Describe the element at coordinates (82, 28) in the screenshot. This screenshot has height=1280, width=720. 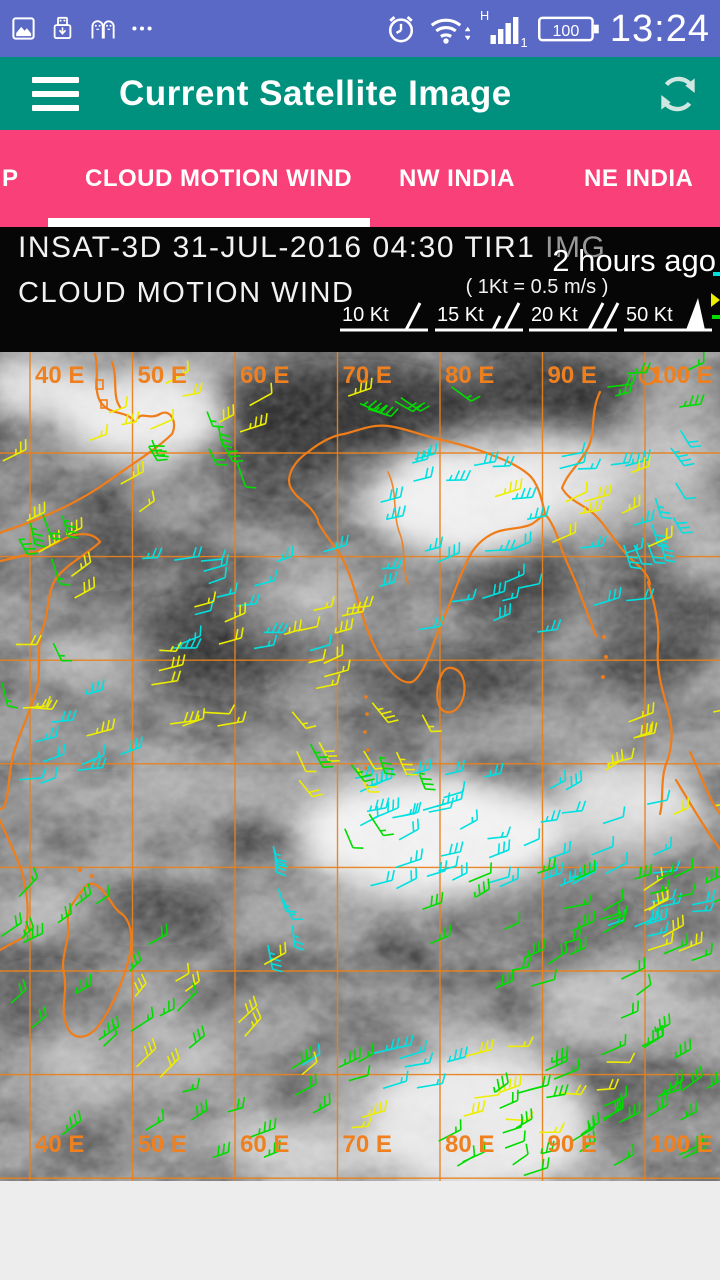
I see `notification-icons` at that location.